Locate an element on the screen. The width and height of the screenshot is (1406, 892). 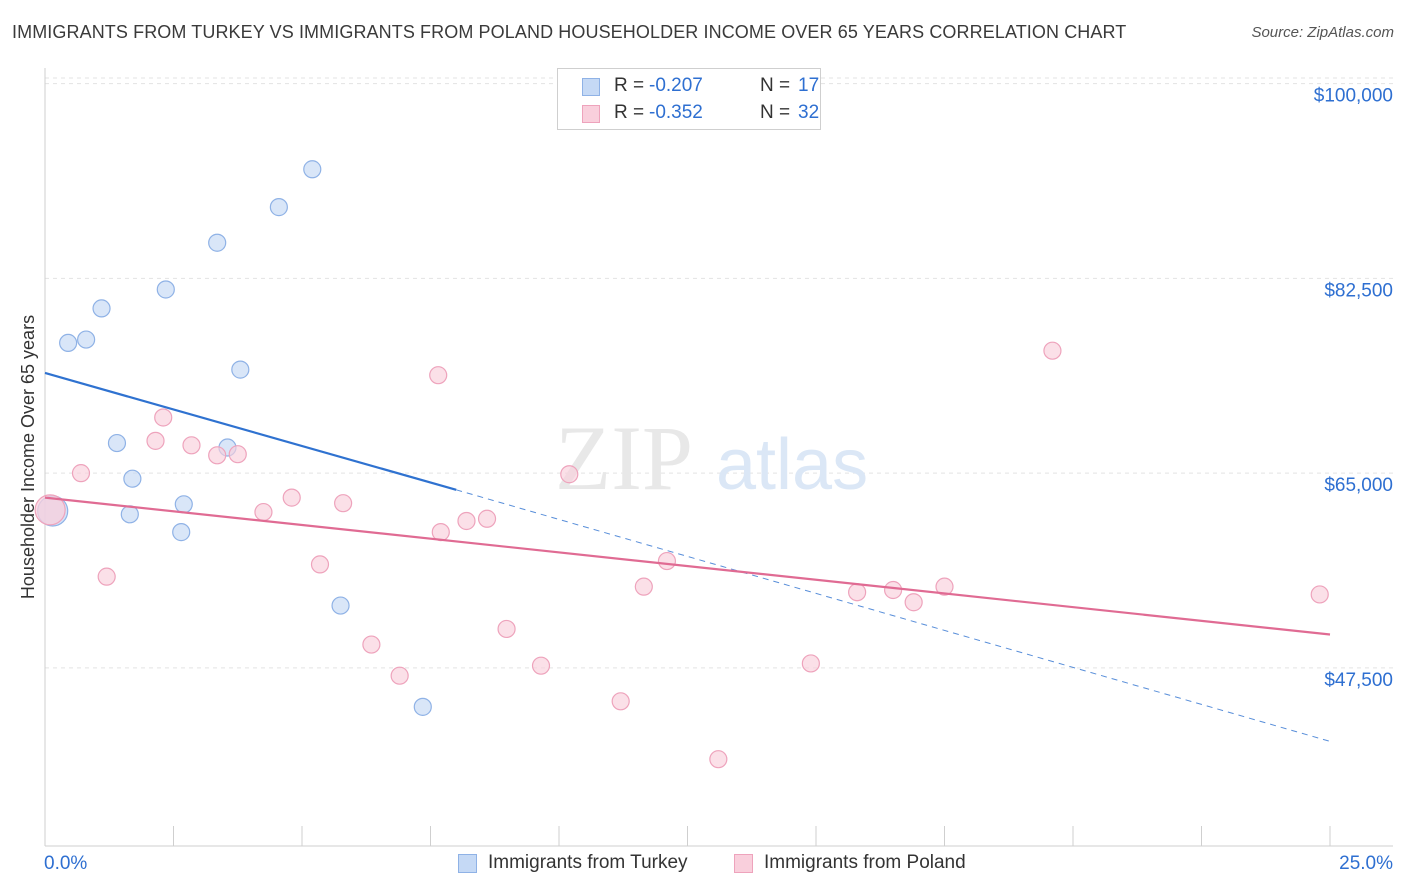
x-tick-label-left: 0.0% is located at coordinates (65, 863).